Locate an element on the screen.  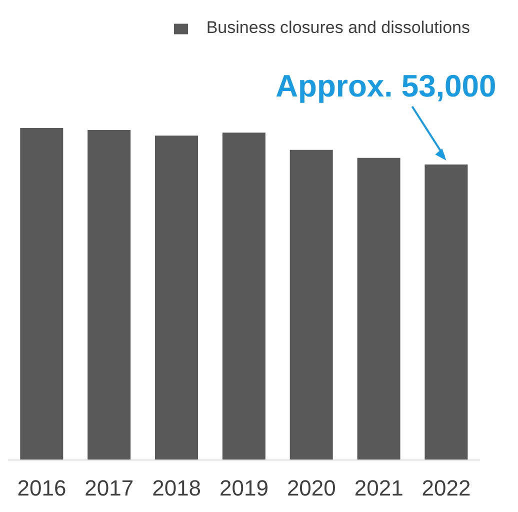
text: Approx. 53,000 is located at coordinates (386, 86).